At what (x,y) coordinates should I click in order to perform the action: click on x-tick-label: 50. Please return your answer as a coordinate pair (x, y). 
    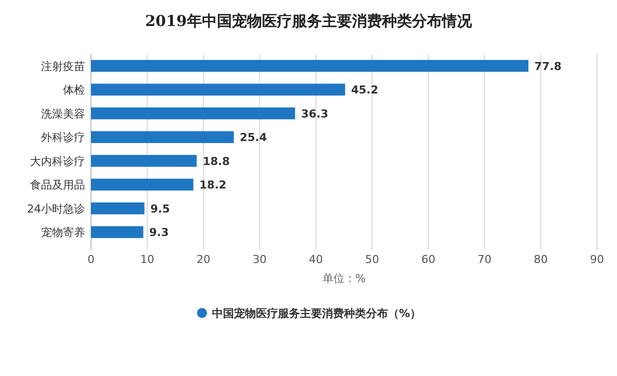
    Looking at the image, I should click on (372, 259).